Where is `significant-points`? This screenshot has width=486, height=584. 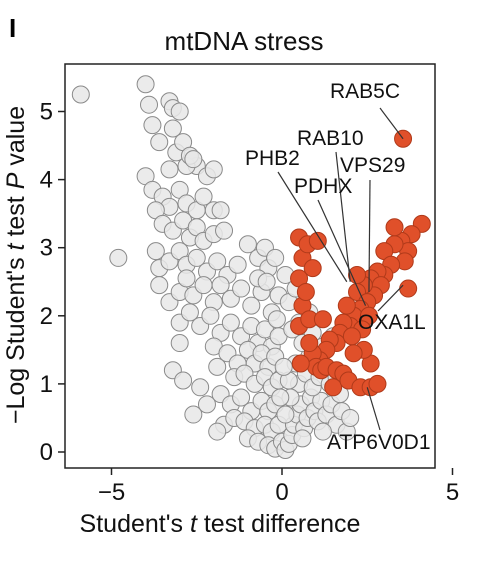
significant-points is located at coordinates (360, 263).